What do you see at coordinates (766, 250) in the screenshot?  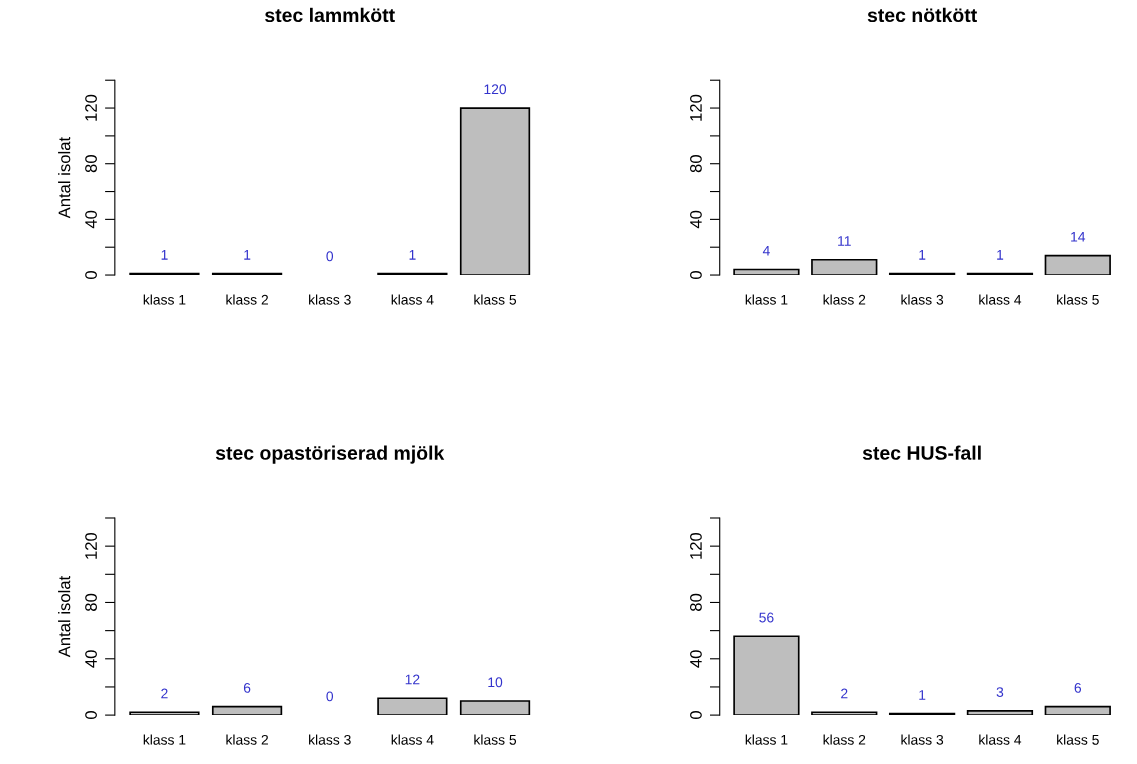 I see `data-label: 4` at bounding box center [766, 250].